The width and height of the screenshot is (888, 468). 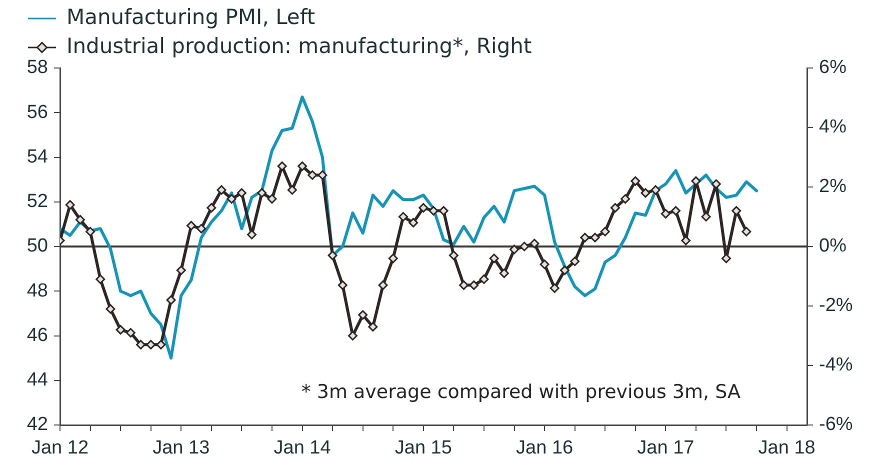 I want to click on x-tick-label: Jan 13, so click(x=181, y=448).